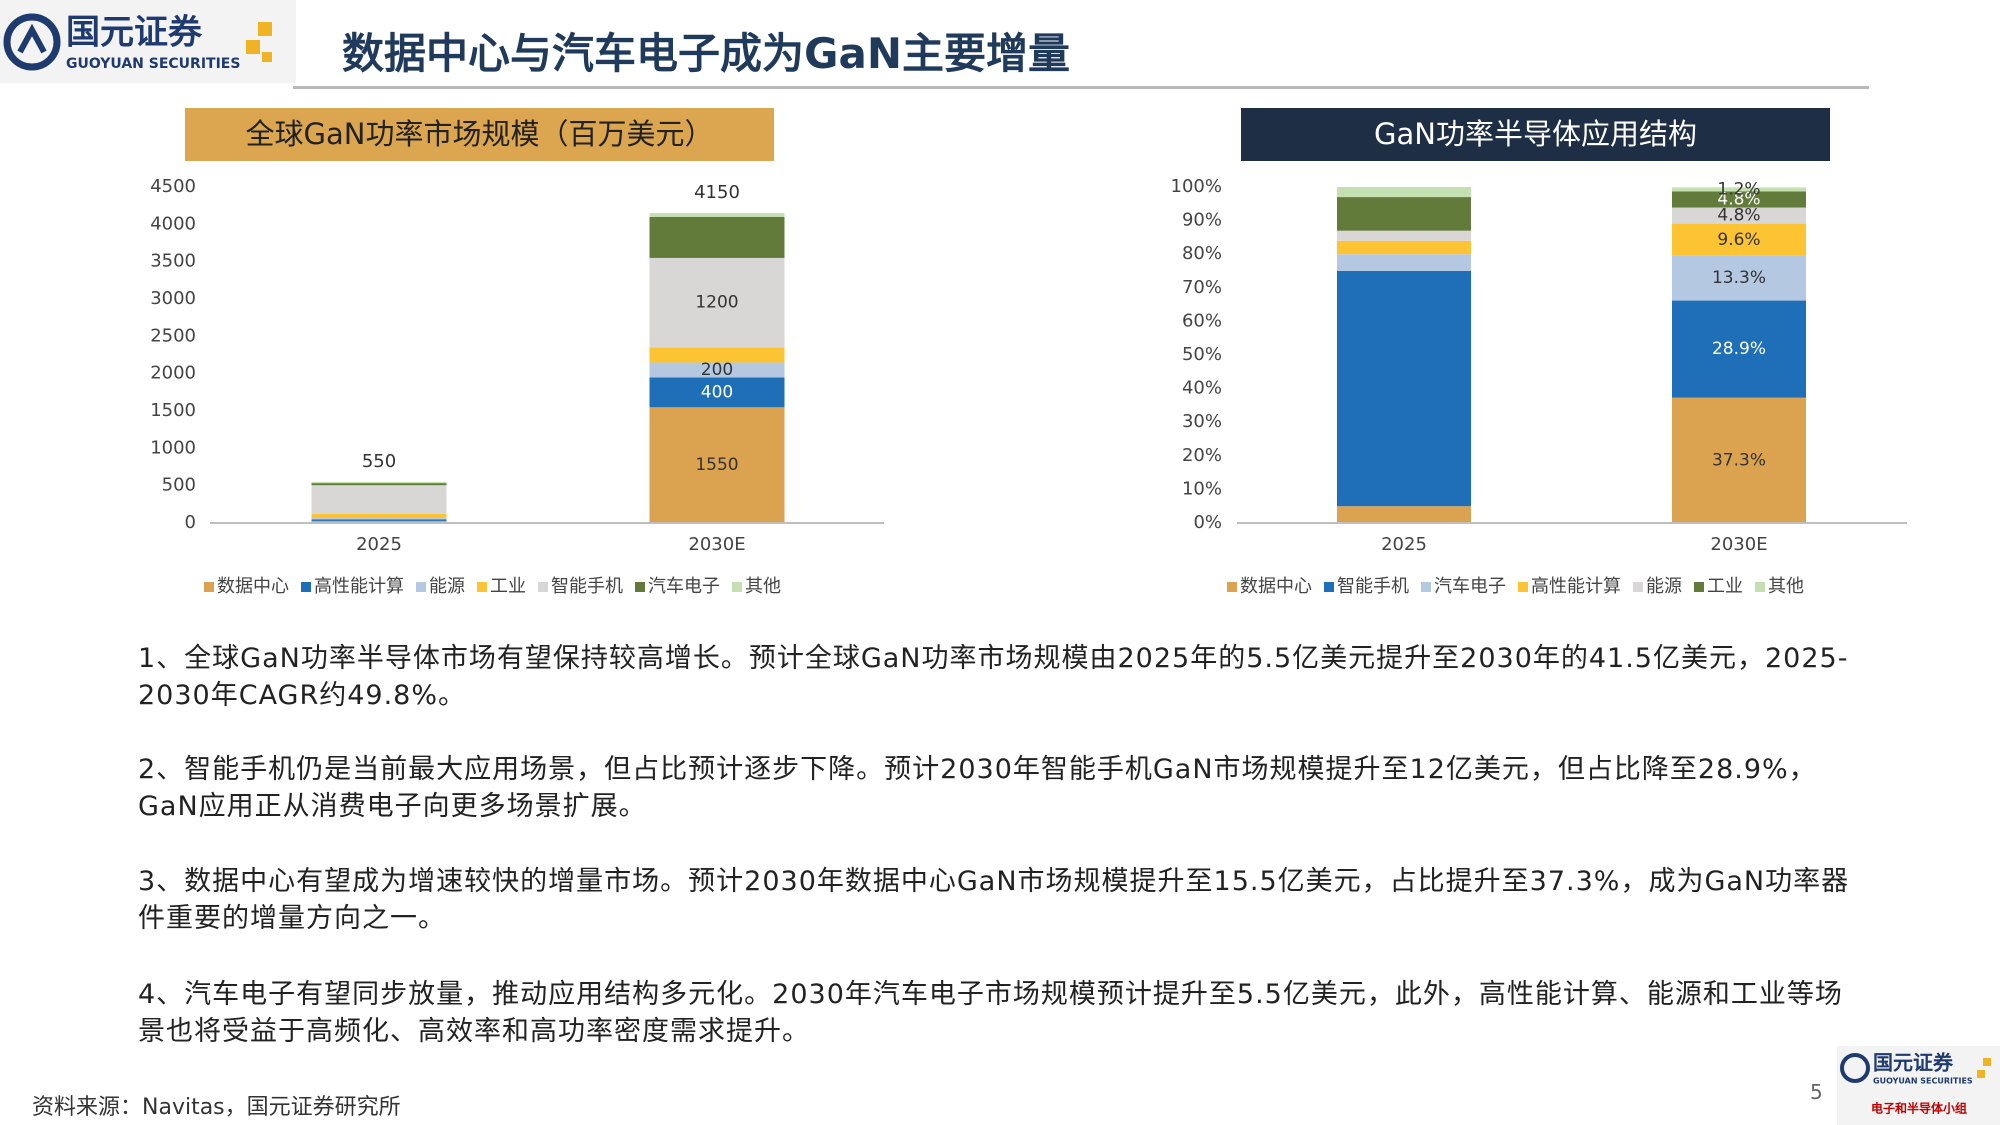 The image size is (2000, 1125). Describe the element at coordinates (706, 53) in the screenshot. I see `slide-title: 数据中心与汽车电子成为GaN主要增量` at that location.